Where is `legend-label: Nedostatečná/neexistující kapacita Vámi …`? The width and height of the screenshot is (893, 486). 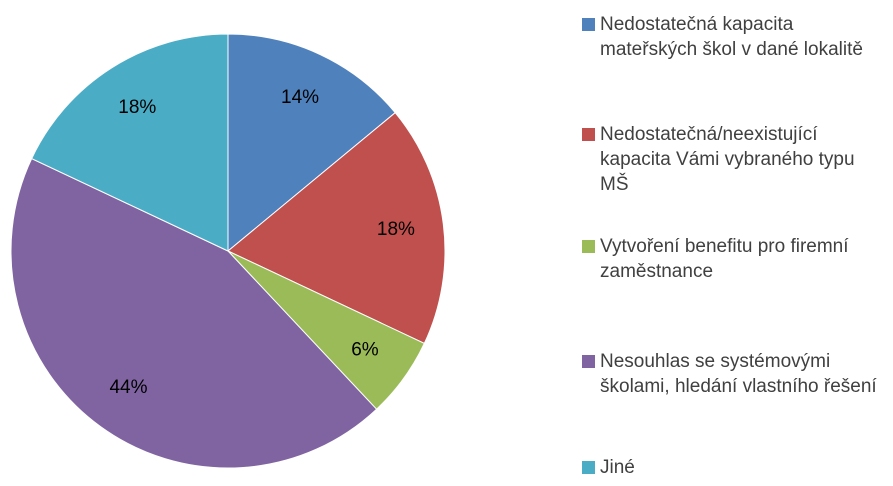 legend-label: Nedostatečná/neexistující kapacita Vámi … is located at coordinates (727, 159).